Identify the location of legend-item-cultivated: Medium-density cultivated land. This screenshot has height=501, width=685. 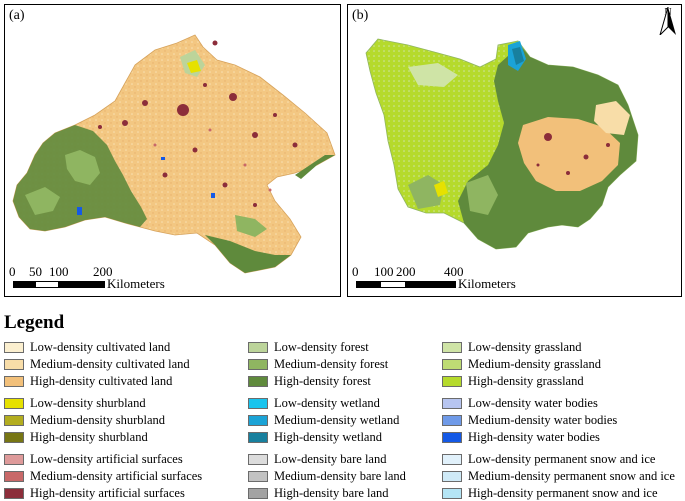
(97, 364).